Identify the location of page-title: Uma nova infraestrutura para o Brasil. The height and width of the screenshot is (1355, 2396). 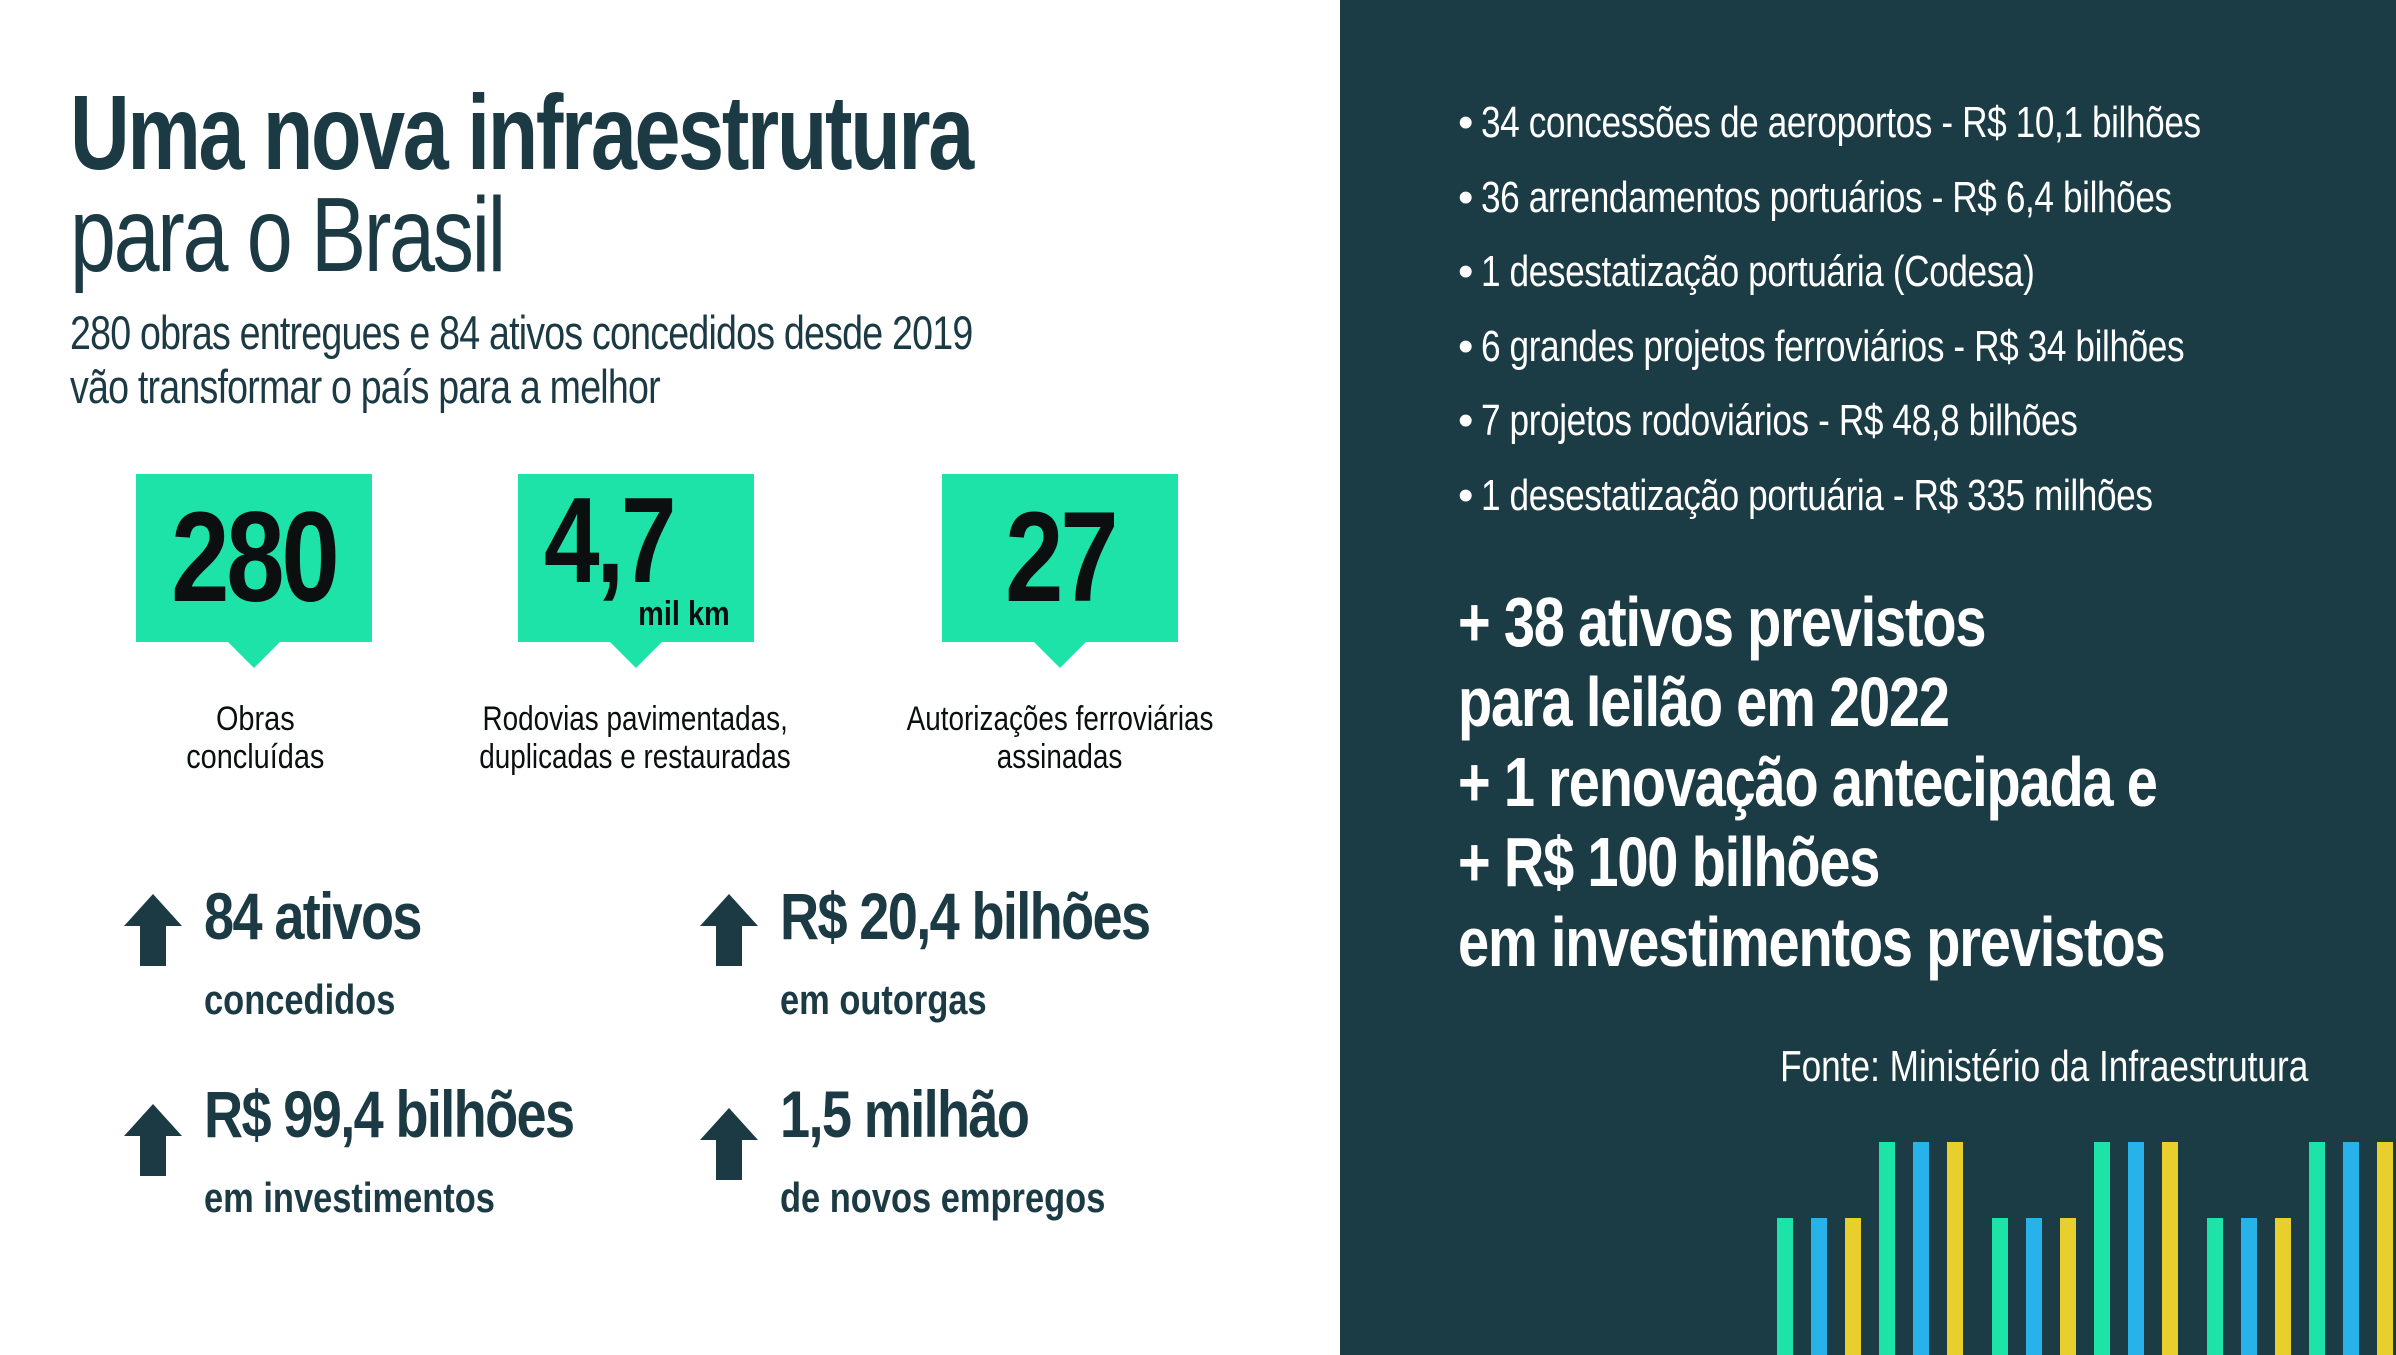
(720, 187).